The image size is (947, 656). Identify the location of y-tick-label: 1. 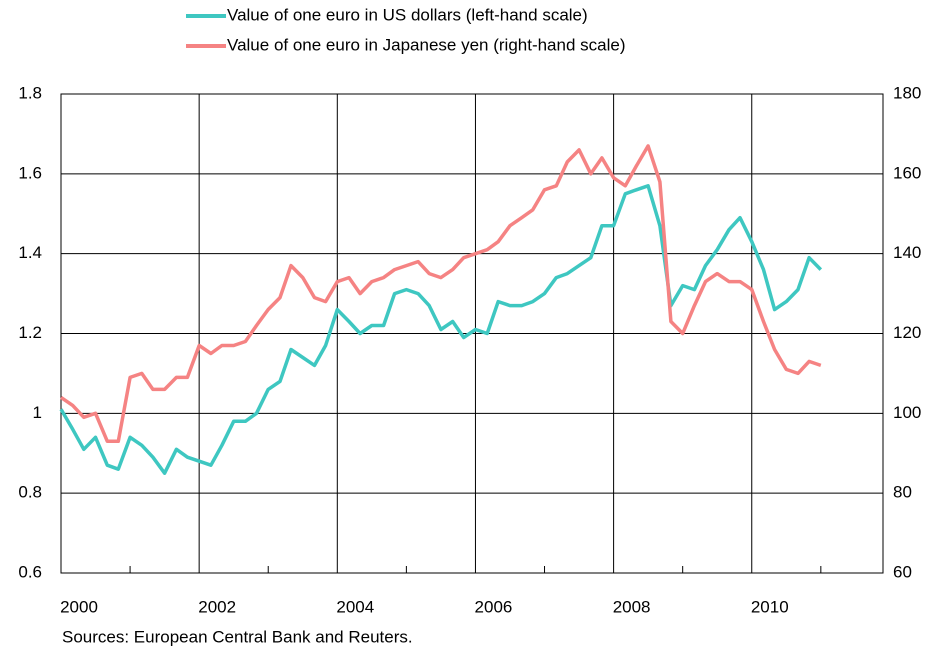
(37, 412).